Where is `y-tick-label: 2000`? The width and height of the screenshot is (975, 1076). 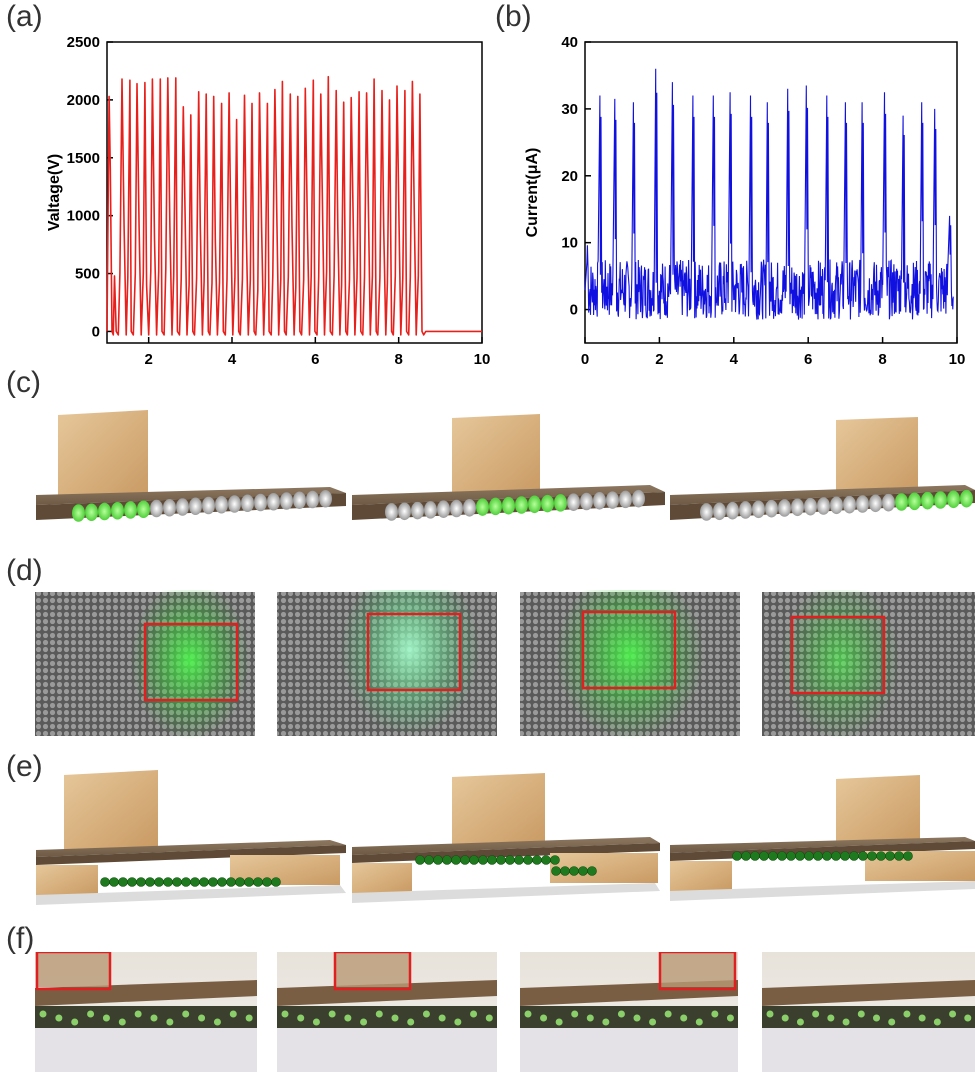 y-tick-label: 2000 is located at coordinates (83, 100).